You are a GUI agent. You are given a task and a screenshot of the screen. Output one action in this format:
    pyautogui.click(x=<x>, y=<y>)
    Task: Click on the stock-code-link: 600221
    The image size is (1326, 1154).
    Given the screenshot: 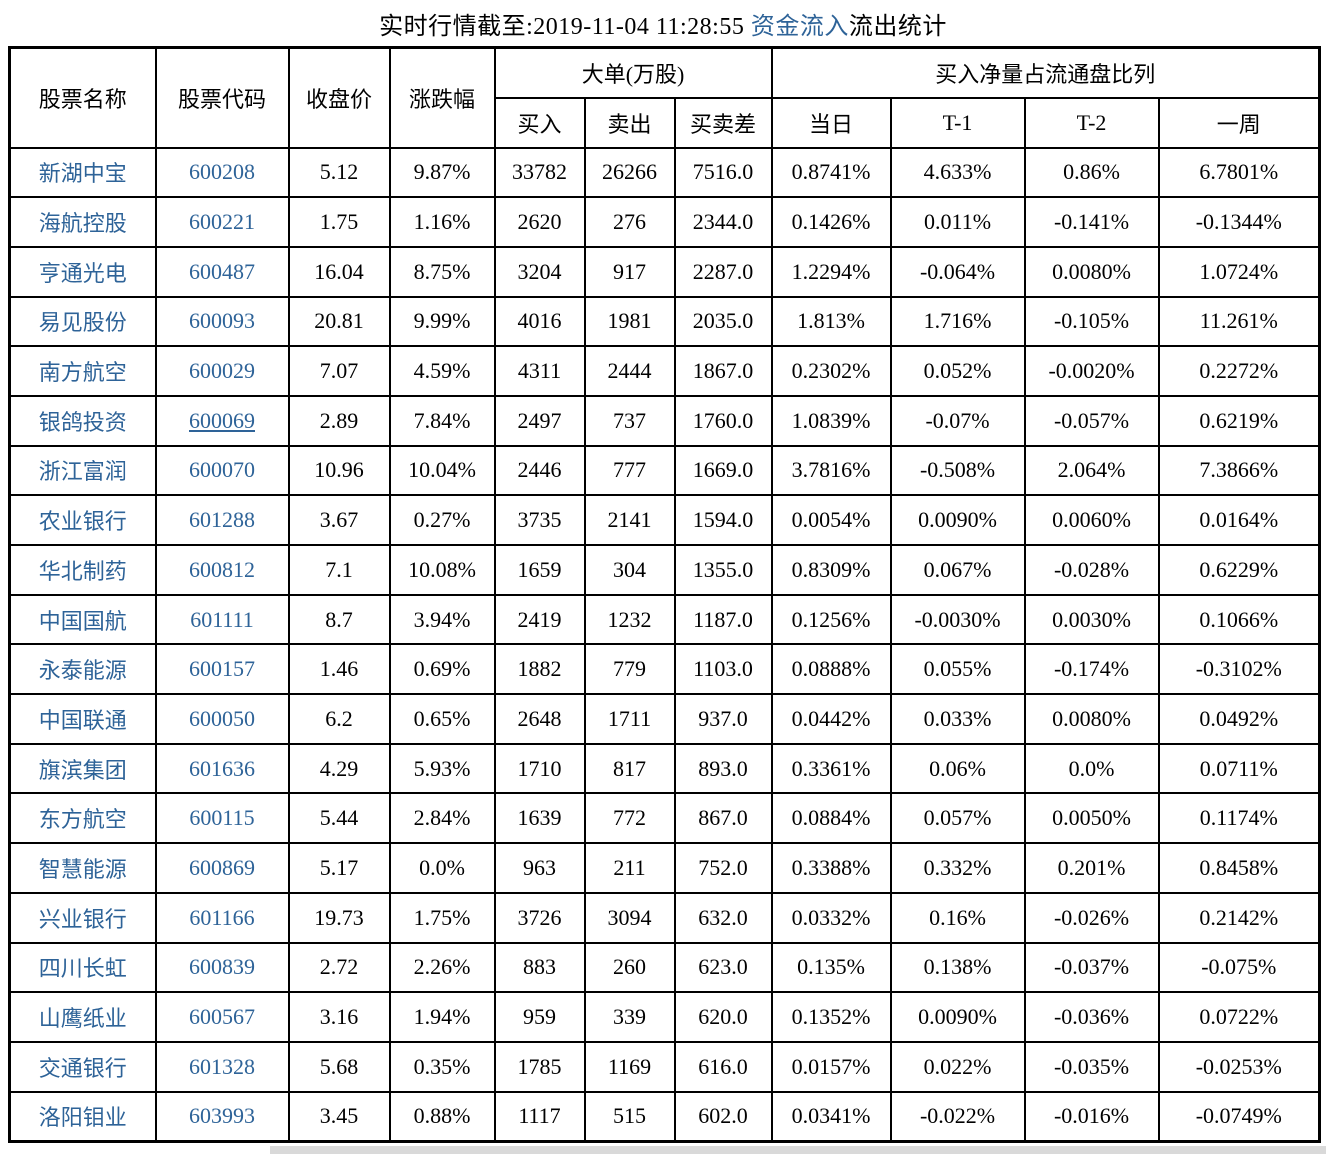 What is the action you would take?
    pyautogui.click(x=222, y=222)
    